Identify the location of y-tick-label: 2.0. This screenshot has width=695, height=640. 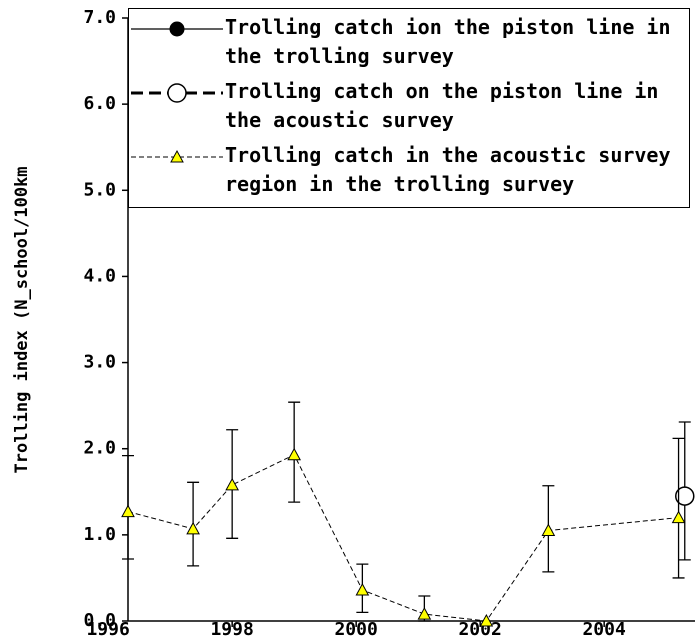
(99, 448).